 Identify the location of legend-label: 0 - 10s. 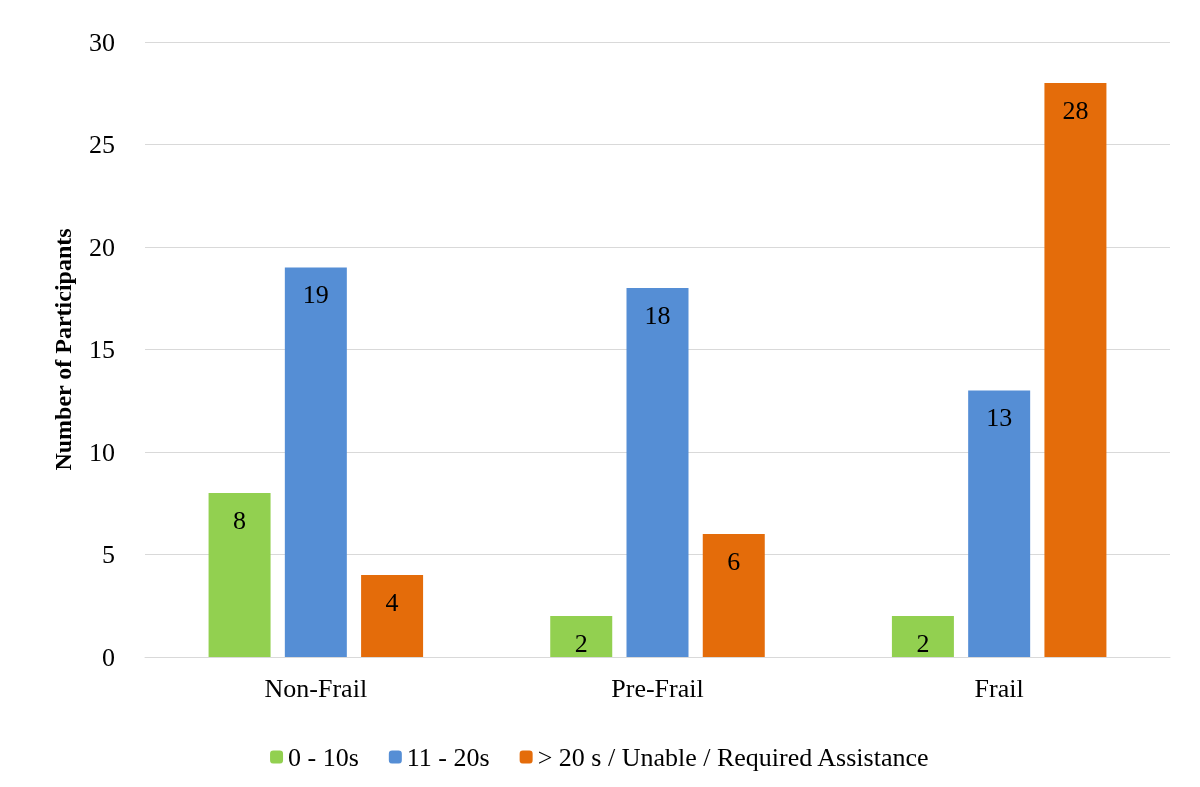
(323, 757).